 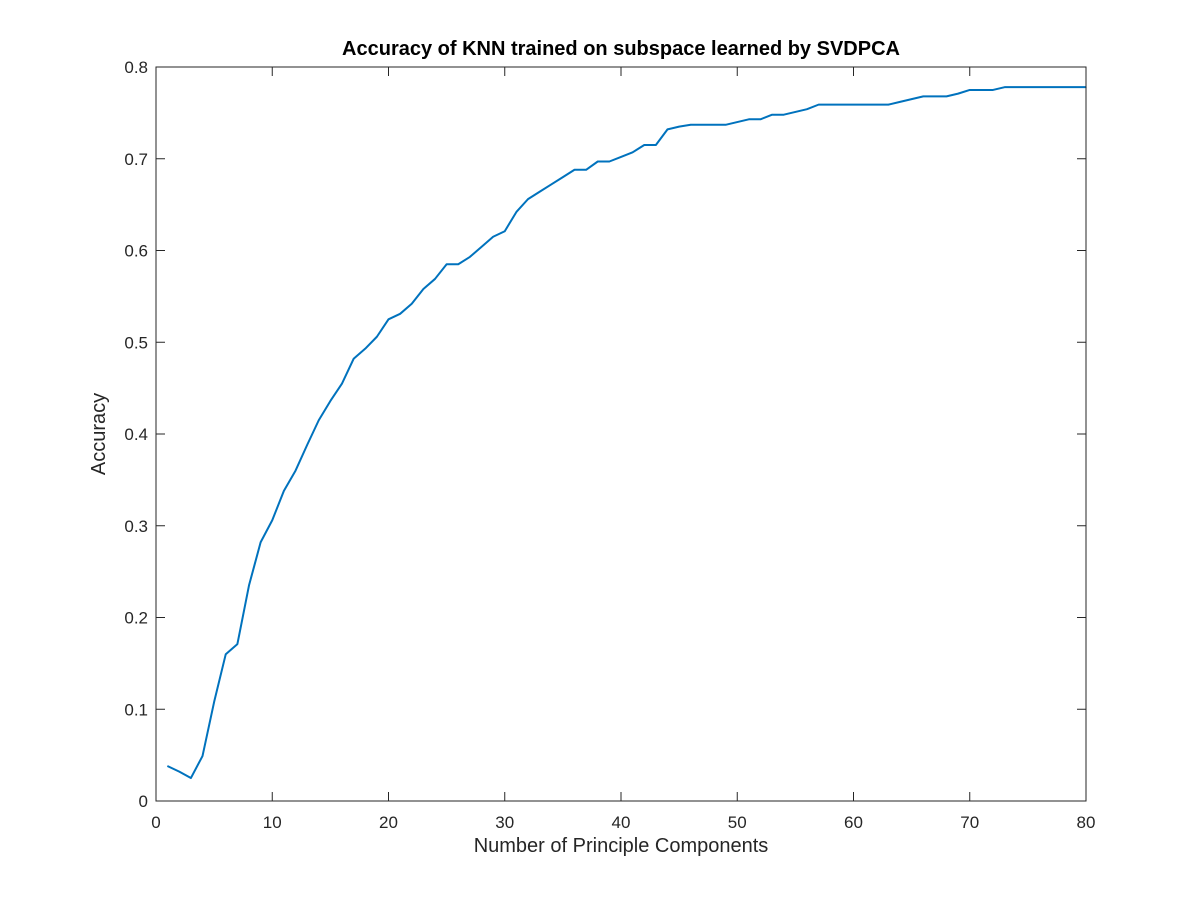 What do you see at coordinates (136, 159) in the screenshot?
I see `y-tick-label: 0.7` at bounding box center [136, 159].